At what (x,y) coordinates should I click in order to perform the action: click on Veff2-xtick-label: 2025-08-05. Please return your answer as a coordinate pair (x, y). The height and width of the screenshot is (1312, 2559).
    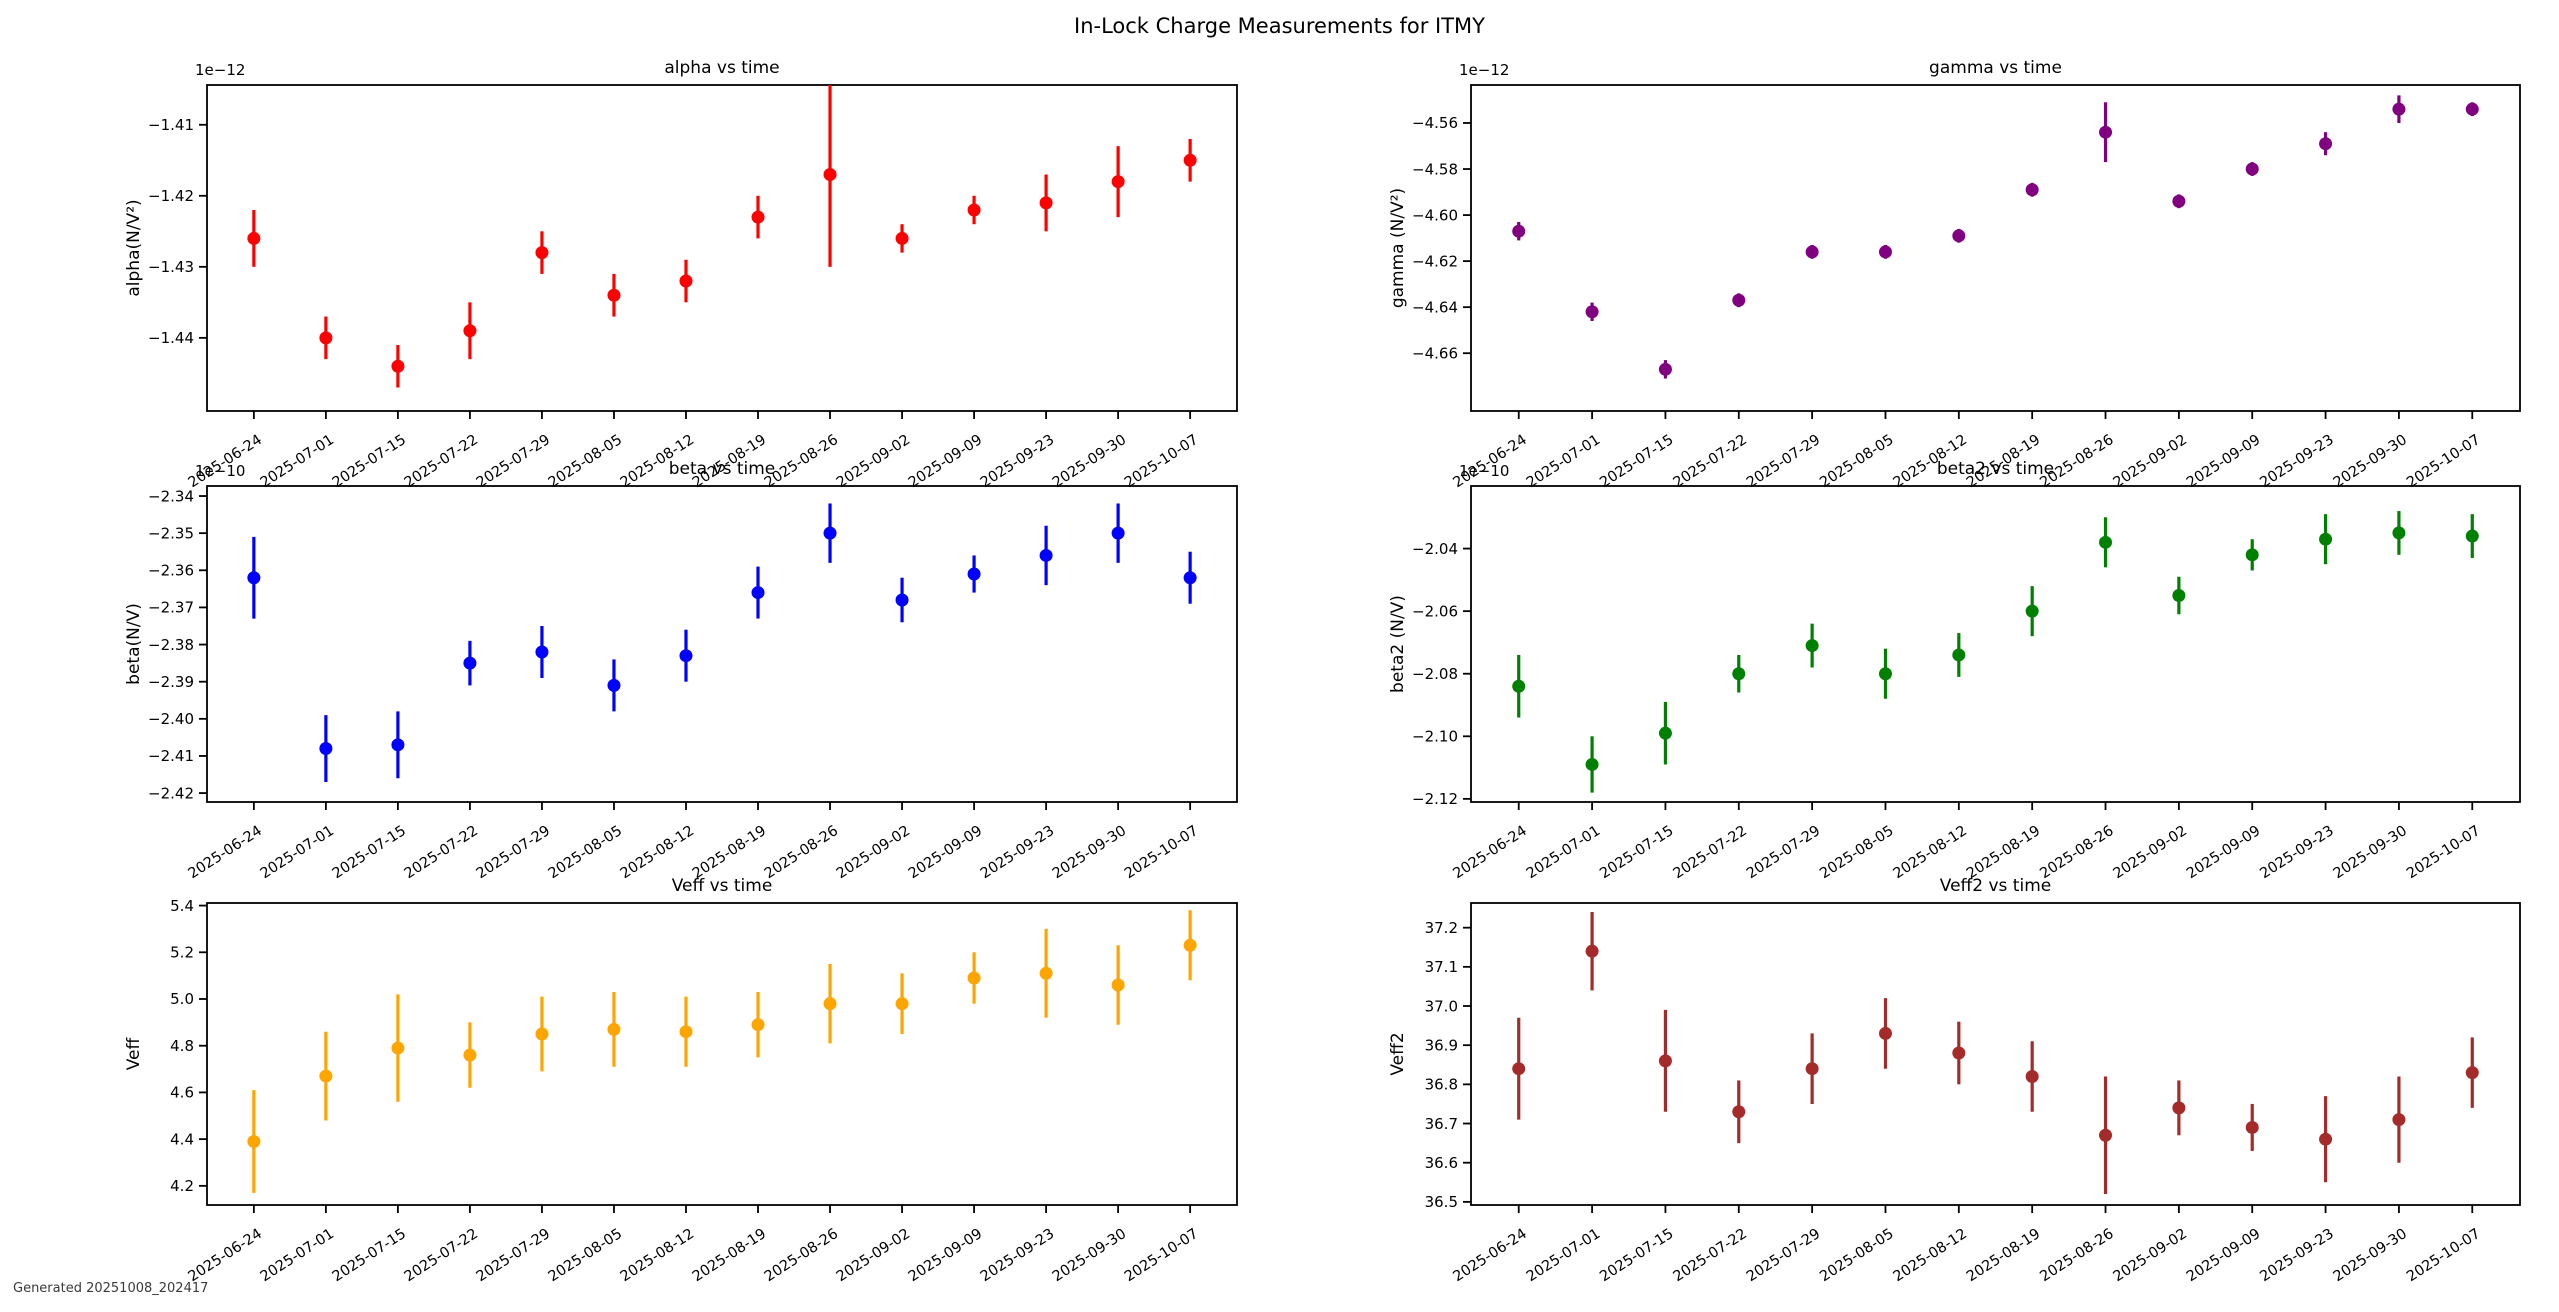
    Looking at the image, I should click on (1856, 1255).